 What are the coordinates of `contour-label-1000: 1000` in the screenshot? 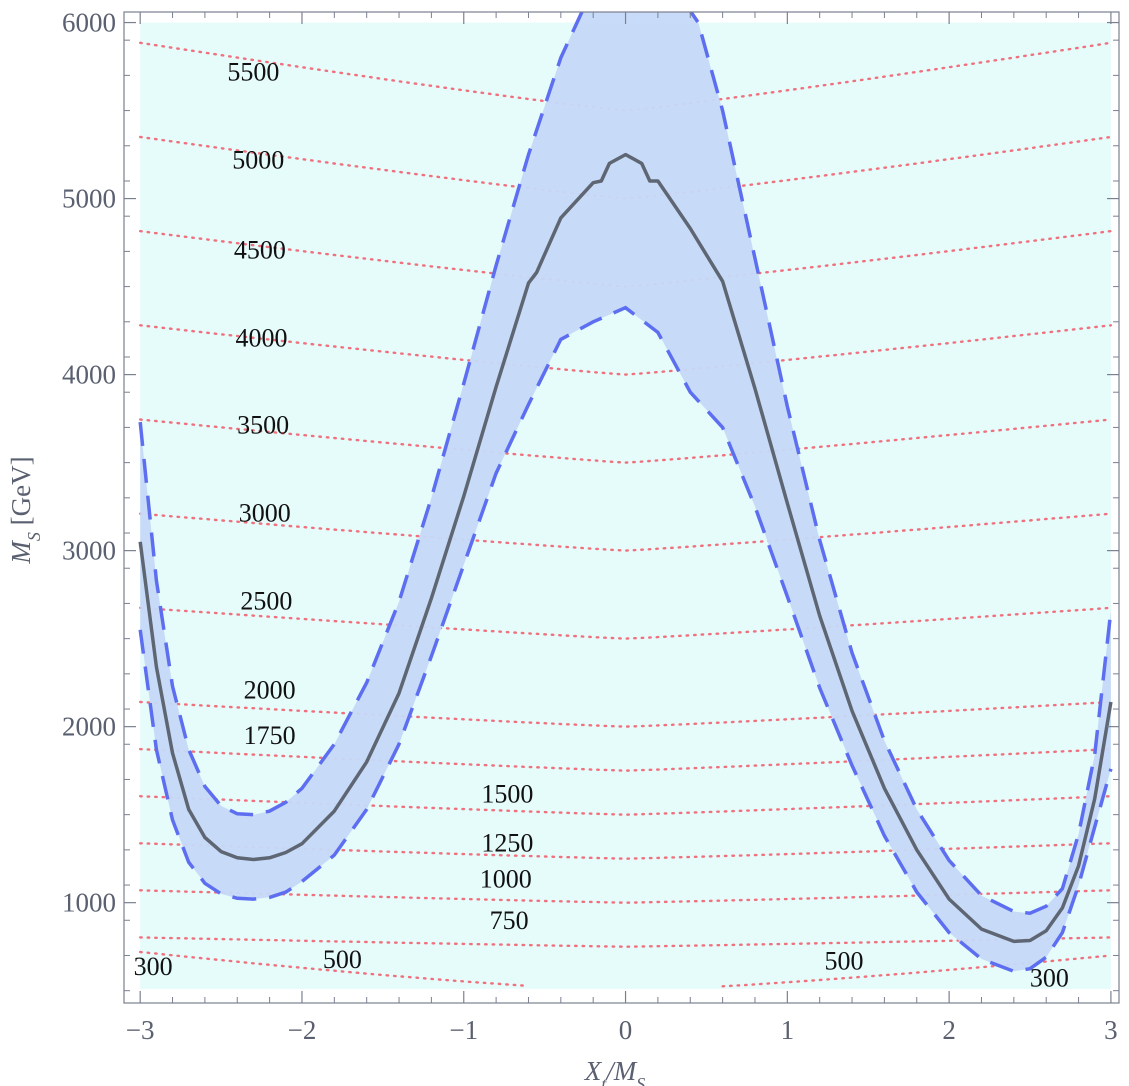 It's located at (506, 879).